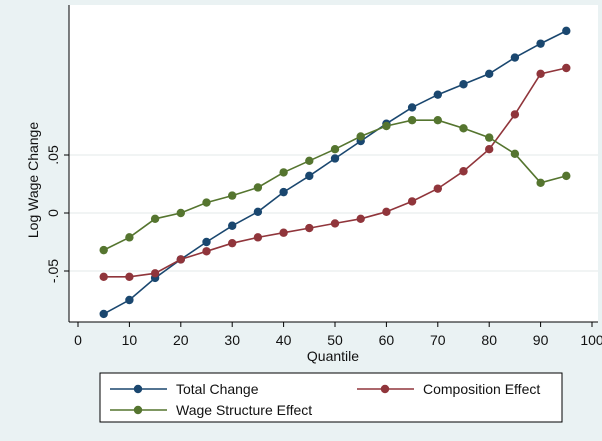 This screenshot has width=602, height=441. What do you see at coordinates (438, 340) in the screenshot?
I see `x-tick-label: 70` at bounding box center [438, 340].